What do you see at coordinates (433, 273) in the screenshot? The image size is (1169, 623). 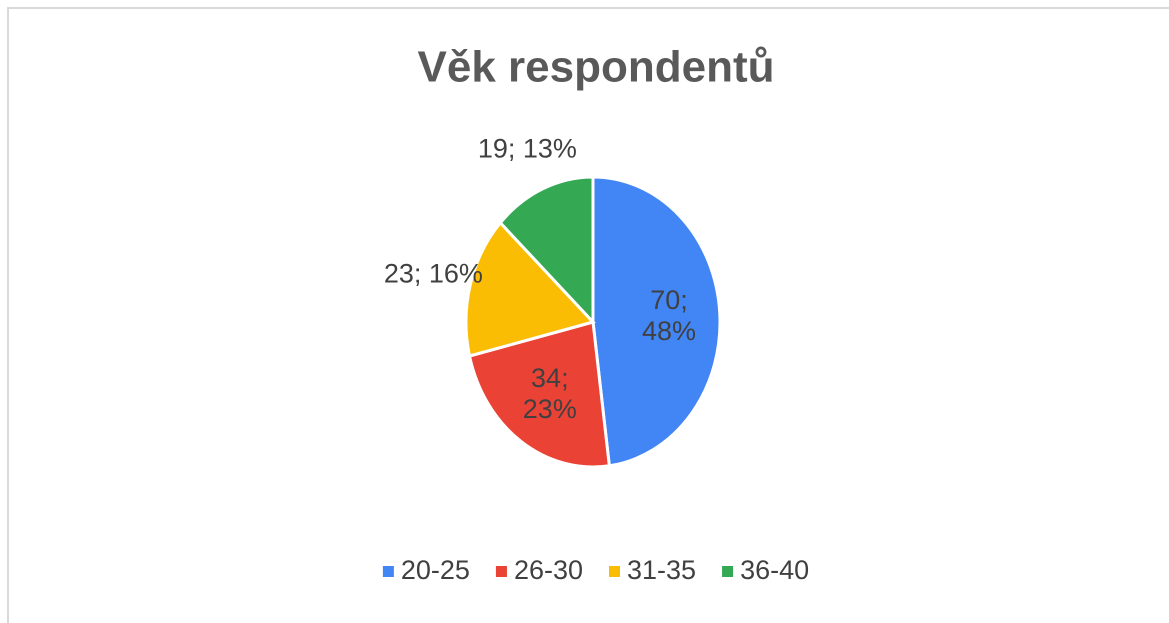 I see `data-label: 23; 16%` at bounding box center [433, 273].